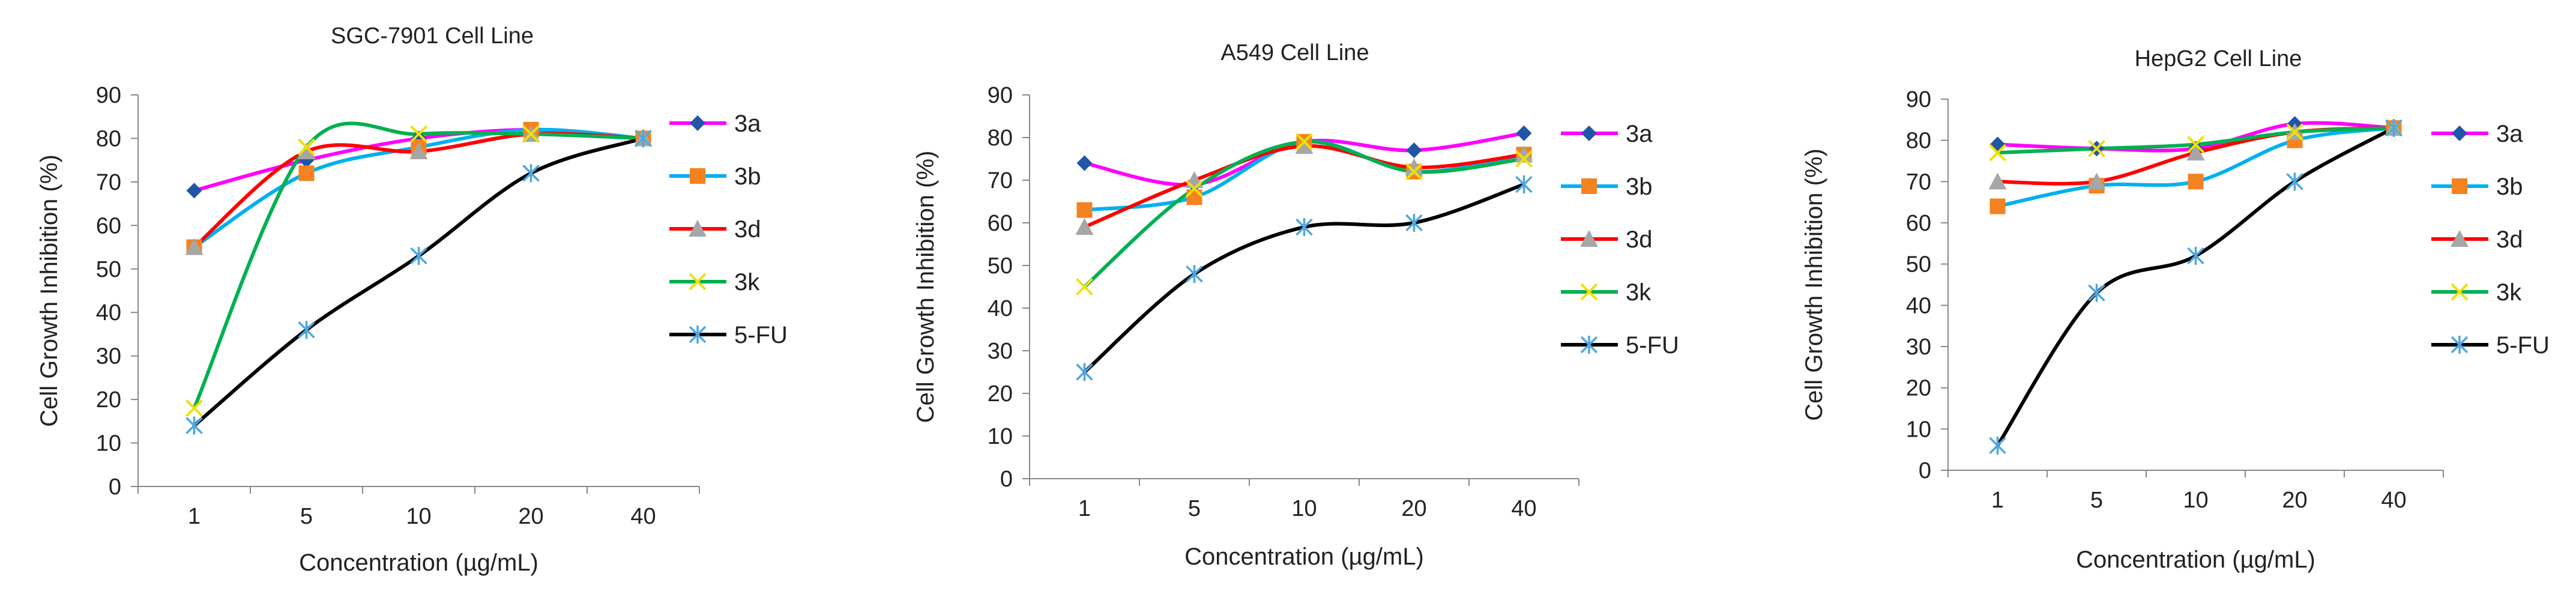  What do you see at coordinates (108, 182) in the screenshot?
I see `y-tick-label: 70` at bounding box center [108, 182].